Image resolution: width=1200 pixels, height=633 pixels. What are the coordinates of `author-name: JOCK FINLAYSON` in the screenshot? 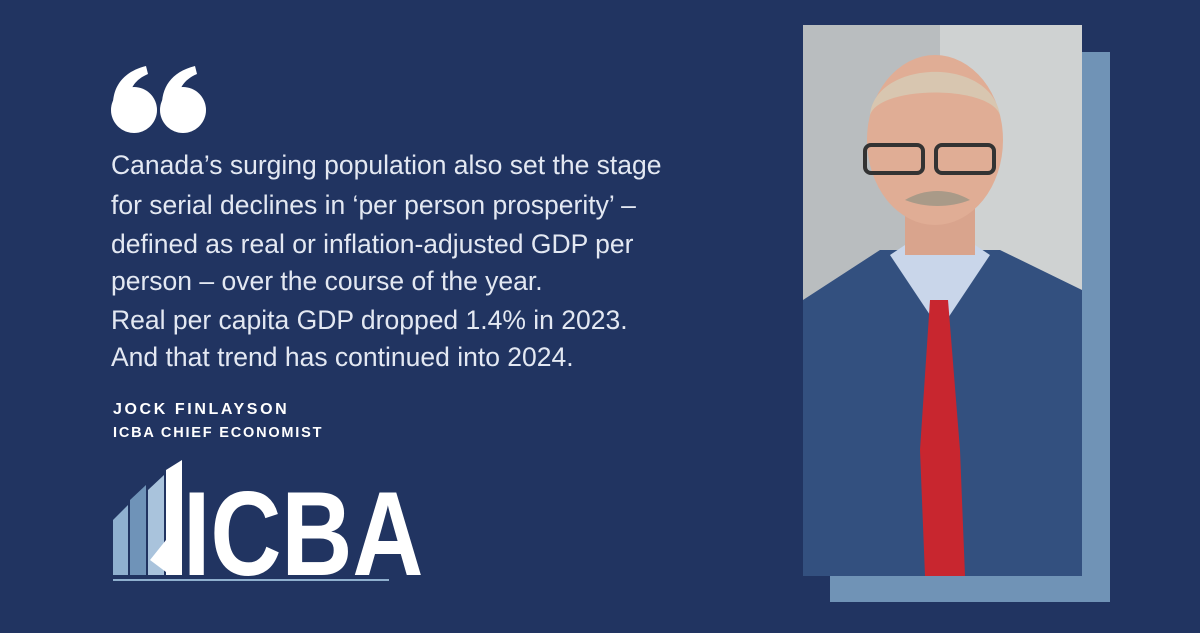 It's located at (201, 409).